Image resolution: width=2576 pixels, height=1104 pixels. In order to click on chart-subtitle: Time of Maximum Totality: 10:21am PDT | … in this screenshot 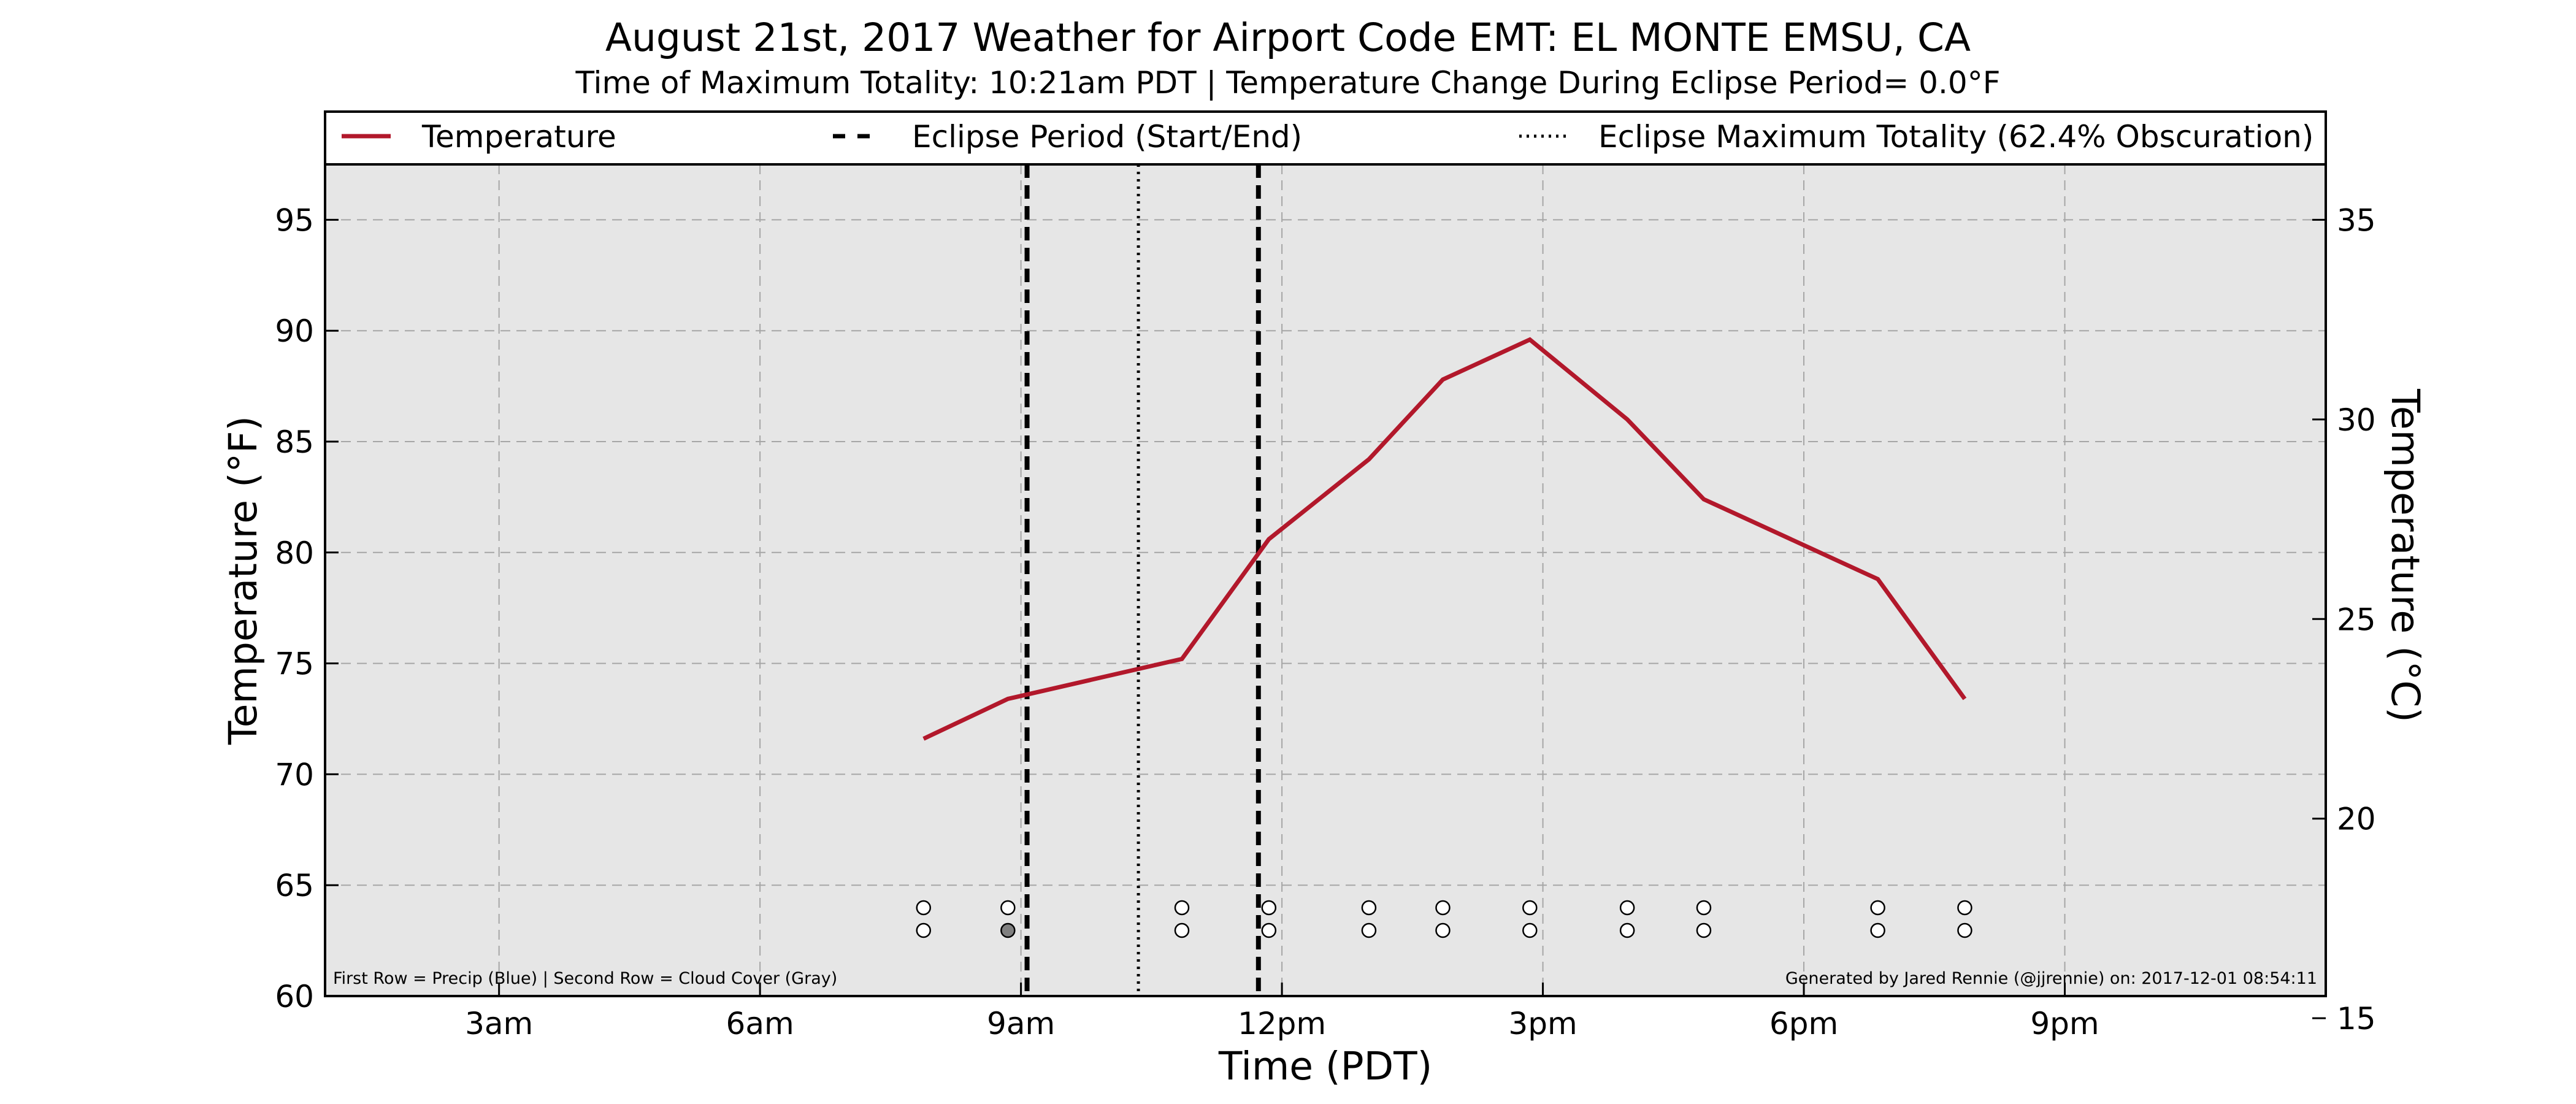, I will do `click(1288, 83)`.